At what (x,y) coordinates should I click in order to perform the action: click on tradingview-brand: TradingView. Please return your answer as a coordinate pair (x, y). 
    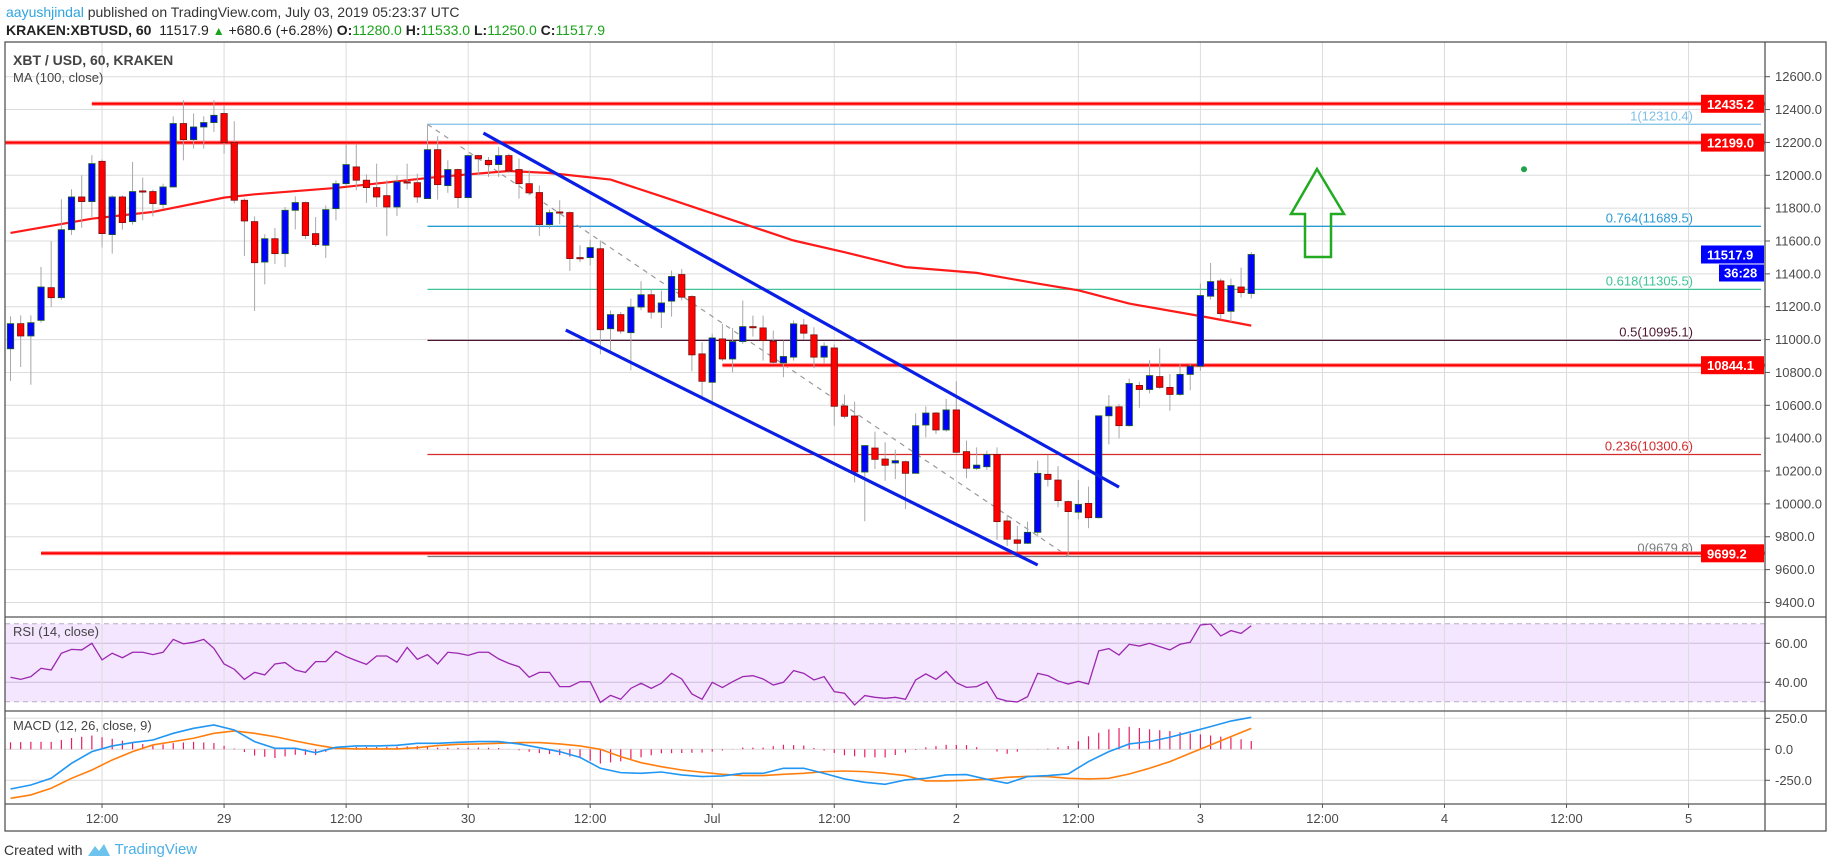
    Looking at the image, I should click on (156, 849).